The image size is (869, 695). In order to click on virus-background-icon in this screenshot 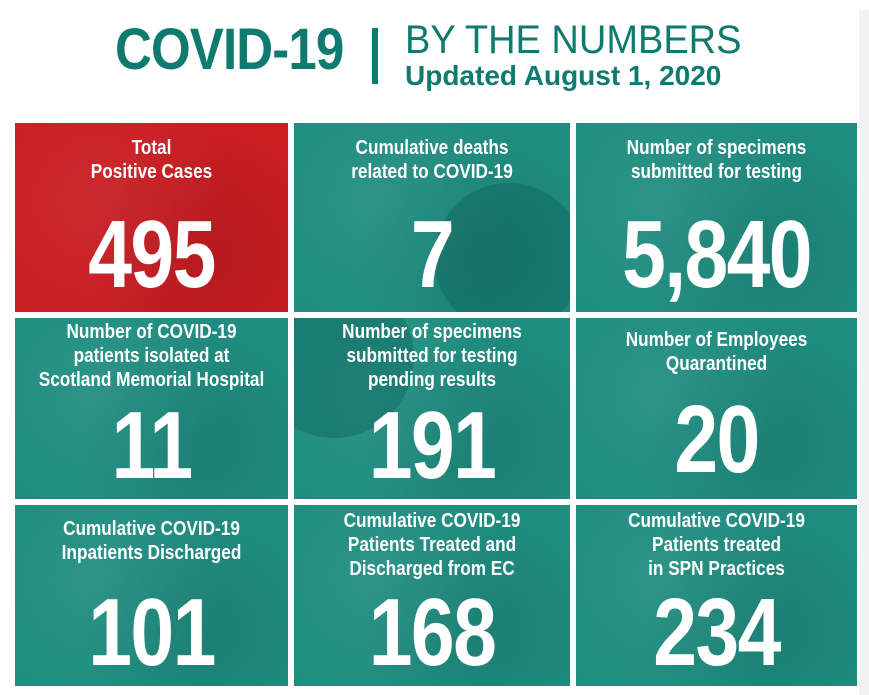, I will do `click(502, 247)`.